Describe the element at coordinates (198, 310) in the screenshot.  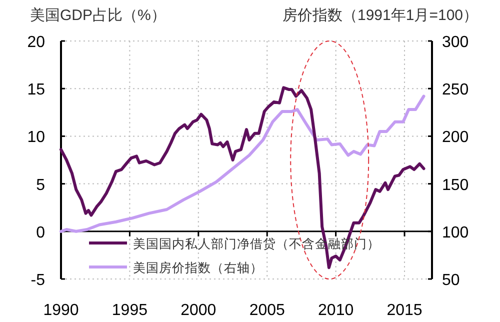
I see `x-tick-label: 2000` at that location.